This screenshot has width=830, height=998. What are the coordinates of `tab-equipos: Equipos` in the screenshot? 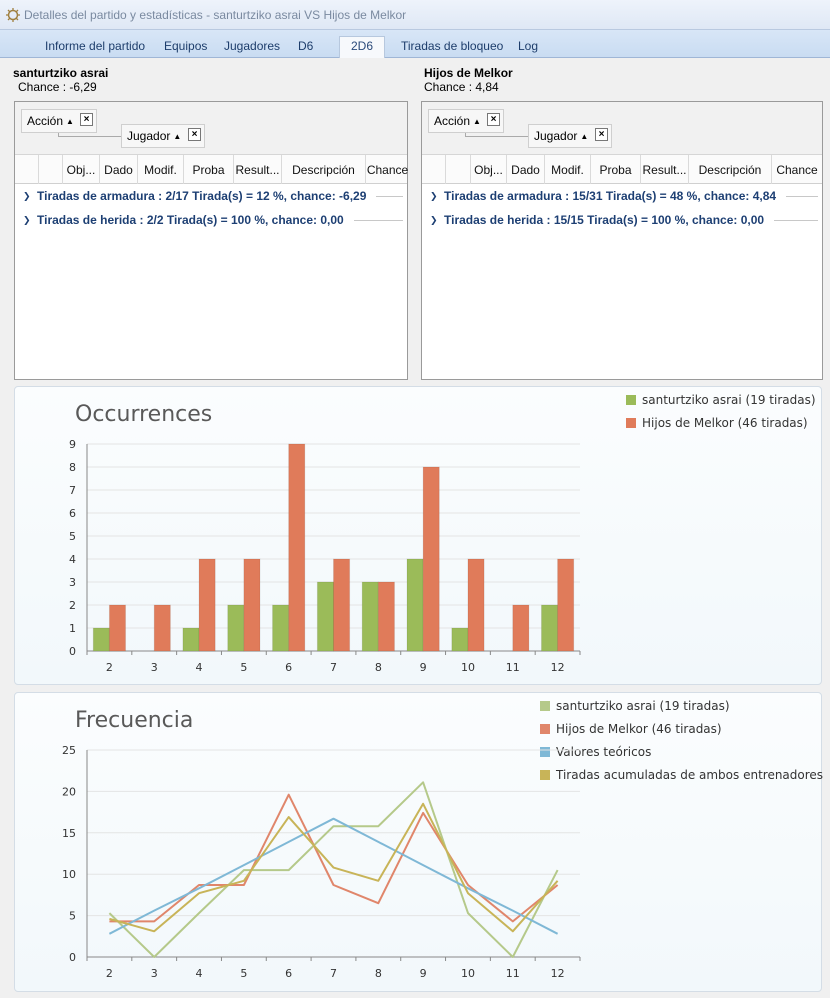 It's located at (186, 46).